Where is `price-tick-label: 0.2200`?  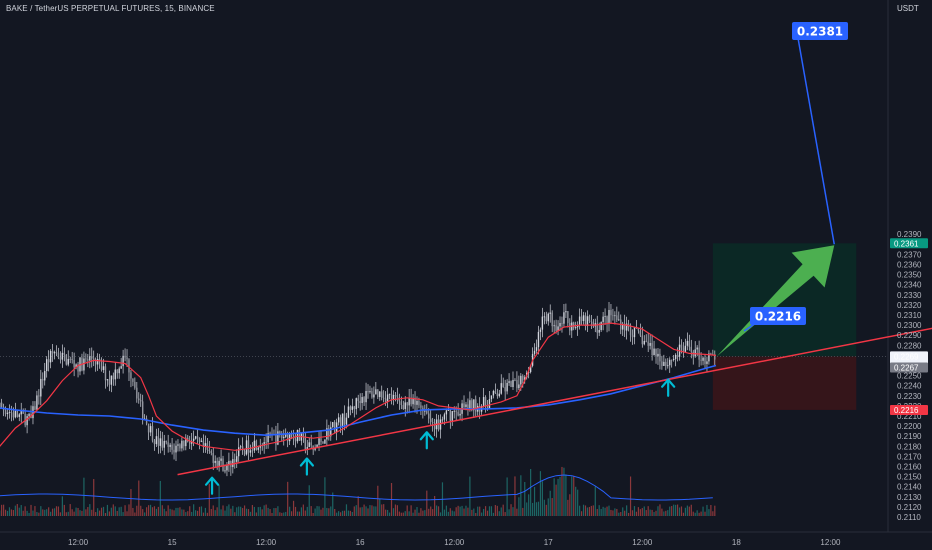 price-tick-label: 0.2200 is located at coordinates (909, 426).